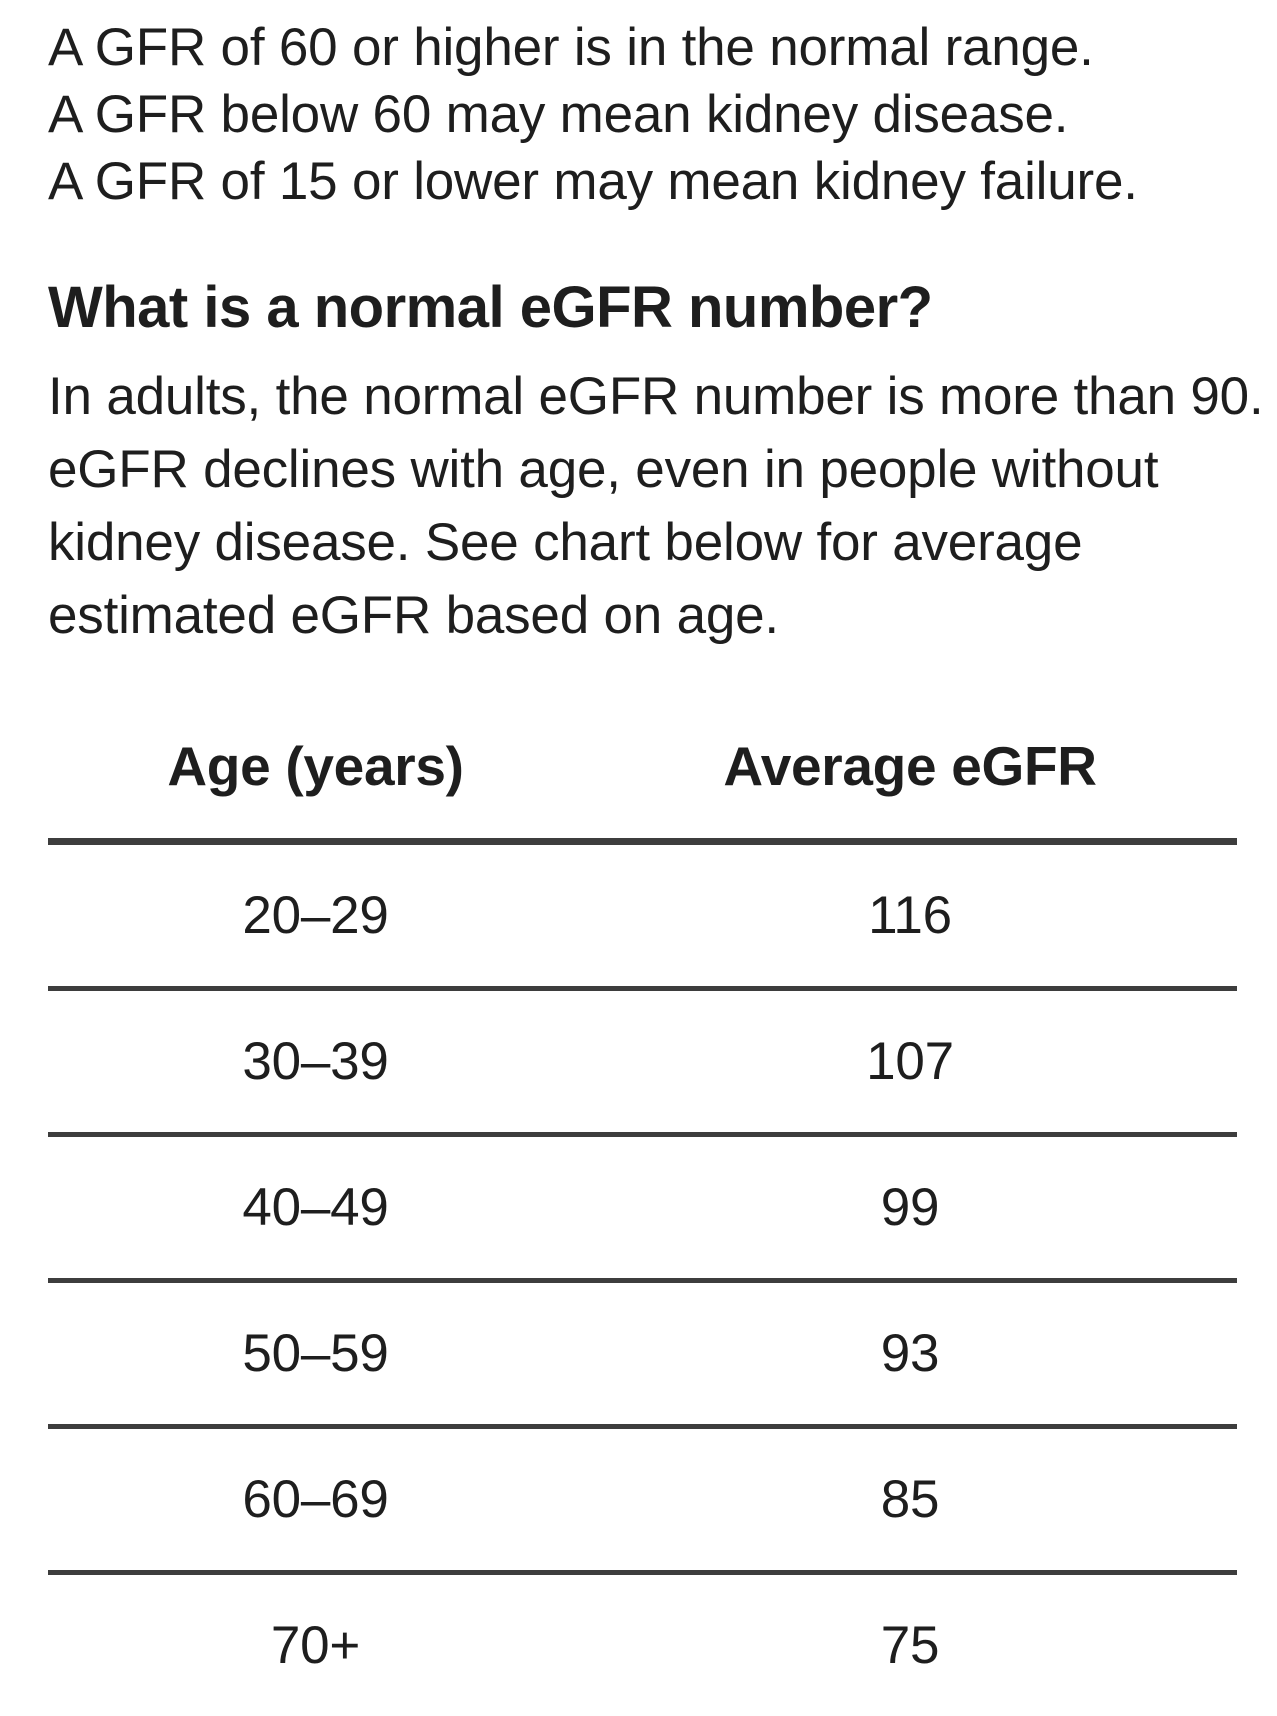  Describe the element at coordinates (642, 1356) in the screenshot. I see `table-row: 50–59 93` at that location.